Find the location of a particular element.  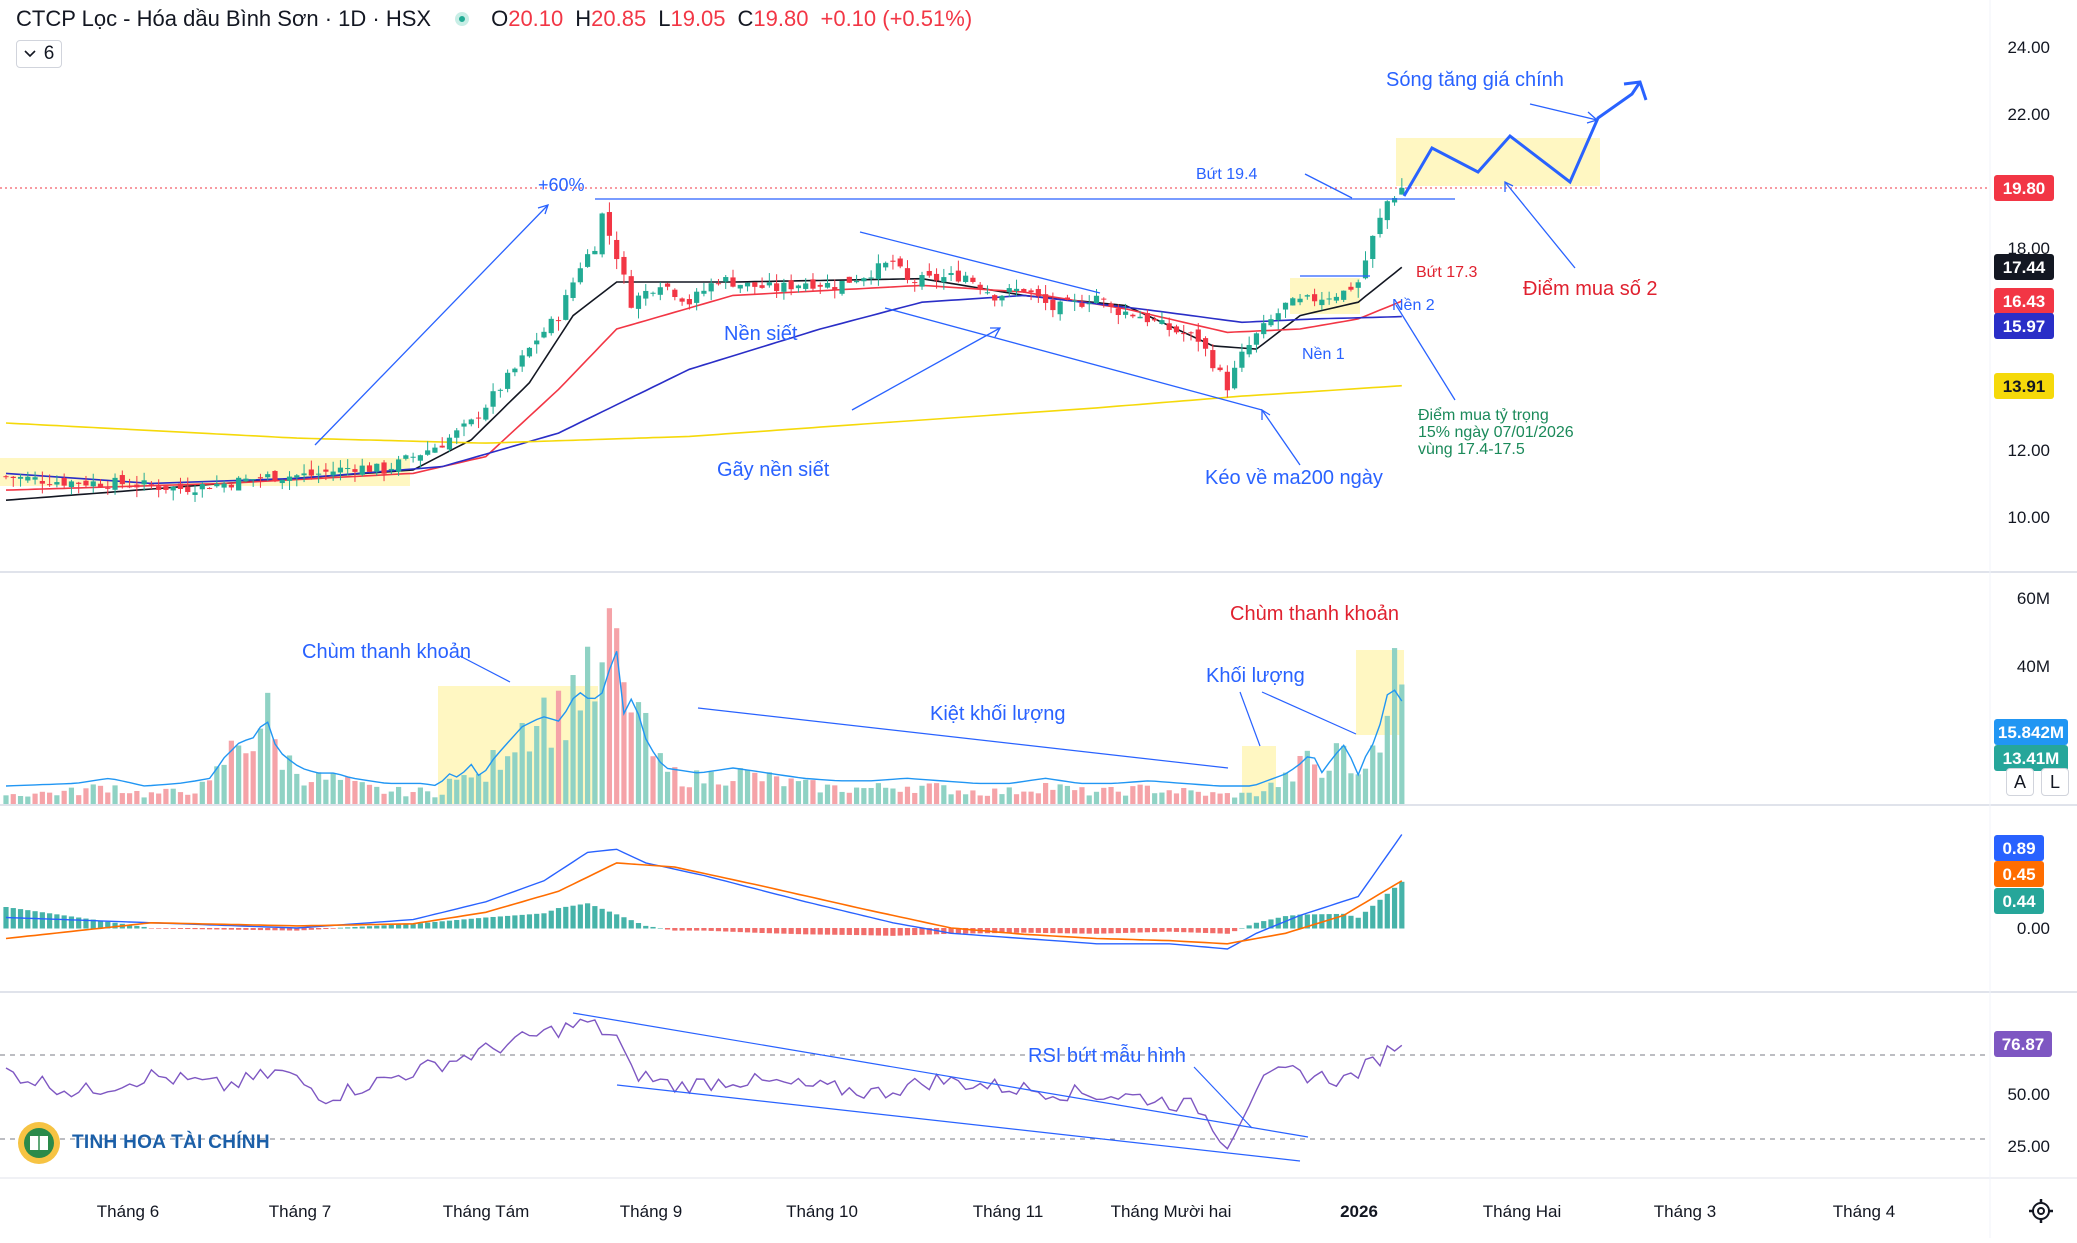

arrow-60pct-head is located at coordinates (543, 209).